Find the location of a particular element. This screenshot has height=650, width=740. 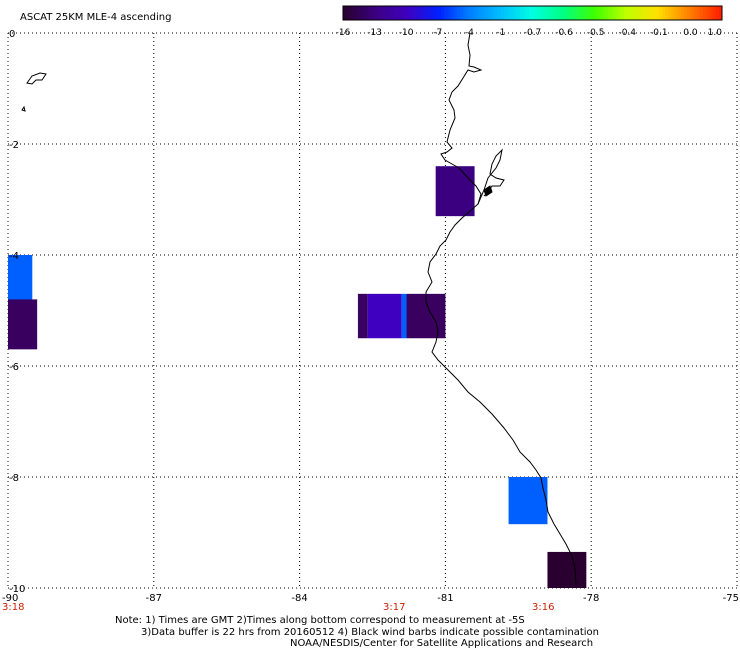

colorbar-label: 1.0 is located at coordinates (715, 33).